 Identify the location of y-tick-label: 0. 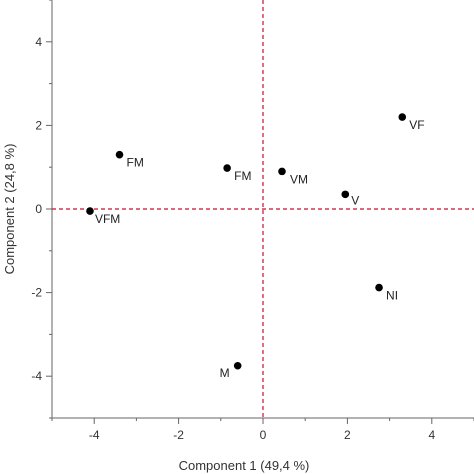
(38, 209).